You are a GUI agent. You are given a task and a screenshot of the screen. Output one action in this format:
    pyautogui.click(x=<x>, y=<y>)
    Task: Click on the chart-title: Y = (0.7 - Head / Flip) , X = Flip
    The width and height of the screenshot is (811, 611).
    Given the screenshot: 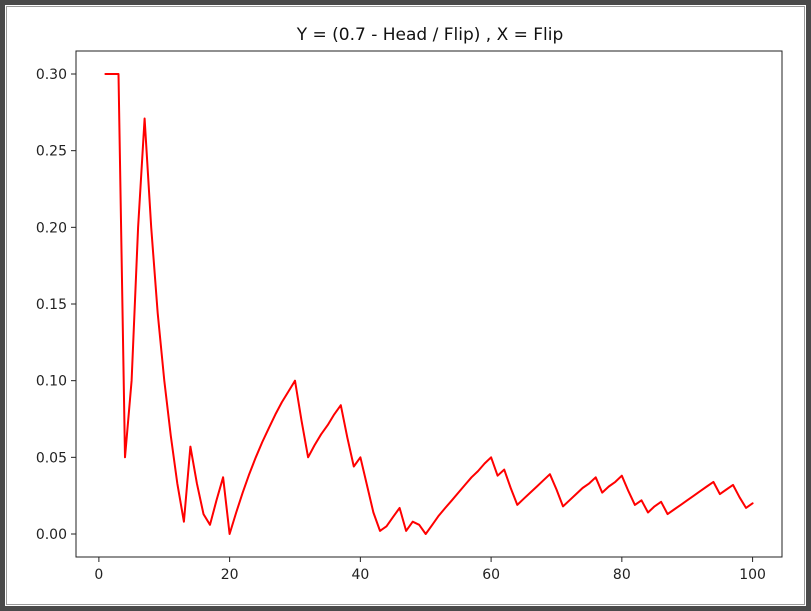 What is the action you would take?
    pyautogui.click(x=430, y=35)
    